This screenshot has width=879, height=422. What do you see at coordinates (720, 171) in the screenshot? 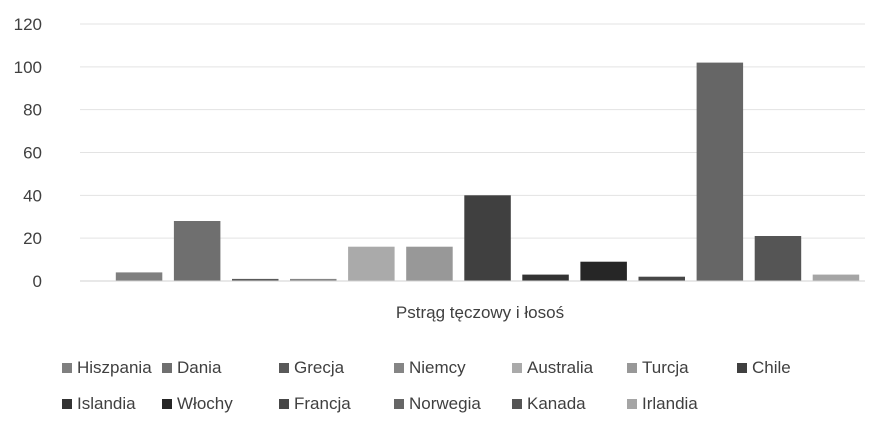
I see `bar-norwegia` at bounding box center [720, 171].